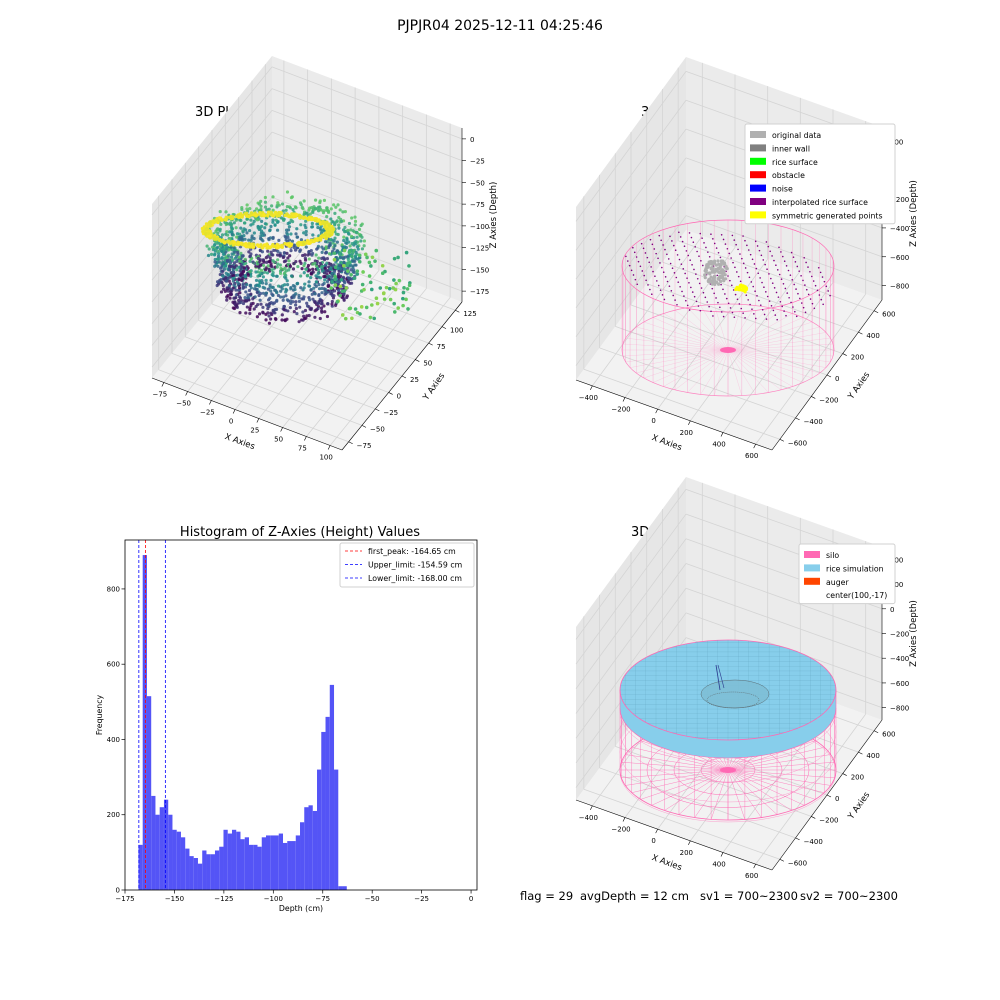 Image resolution: width=1000 pixels, height=1000 pixels. I want to click on sim-grid-z, so click(631, 564).